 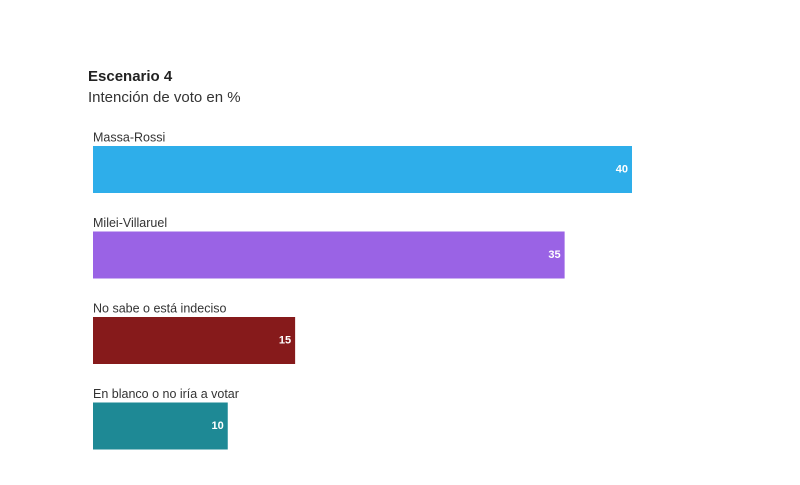 What do you see at coordinates (622, 169) in the screenshot?
I see `value-label: 40` at bounding box center [622, 169].